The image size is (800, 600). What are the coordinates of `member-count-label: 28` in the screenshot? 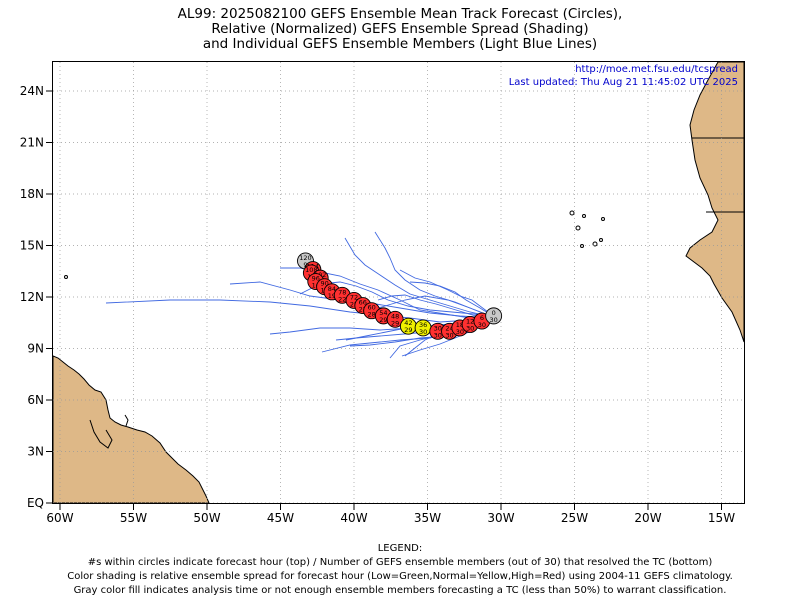 It's located at (371, 315).